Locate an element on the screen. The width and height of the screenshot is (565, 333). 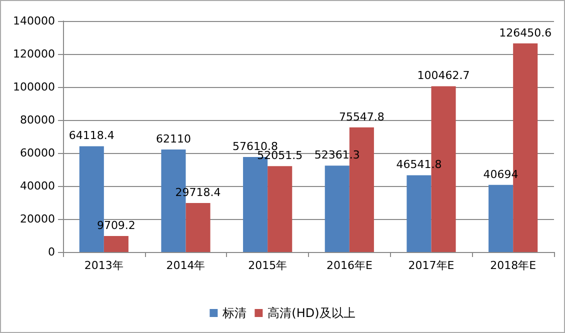
y-tick-label: 100000 is located at coordinates (34, 87).